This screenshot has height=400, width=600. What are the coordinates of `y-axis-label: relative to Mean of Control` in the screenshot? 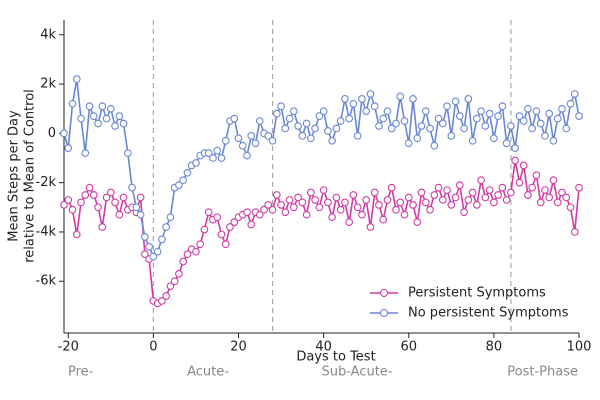 It's located at (30, 176).